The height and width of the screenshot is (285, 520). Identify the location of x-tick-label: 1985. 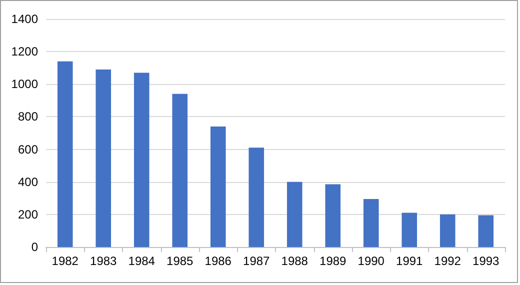
(180, 261).